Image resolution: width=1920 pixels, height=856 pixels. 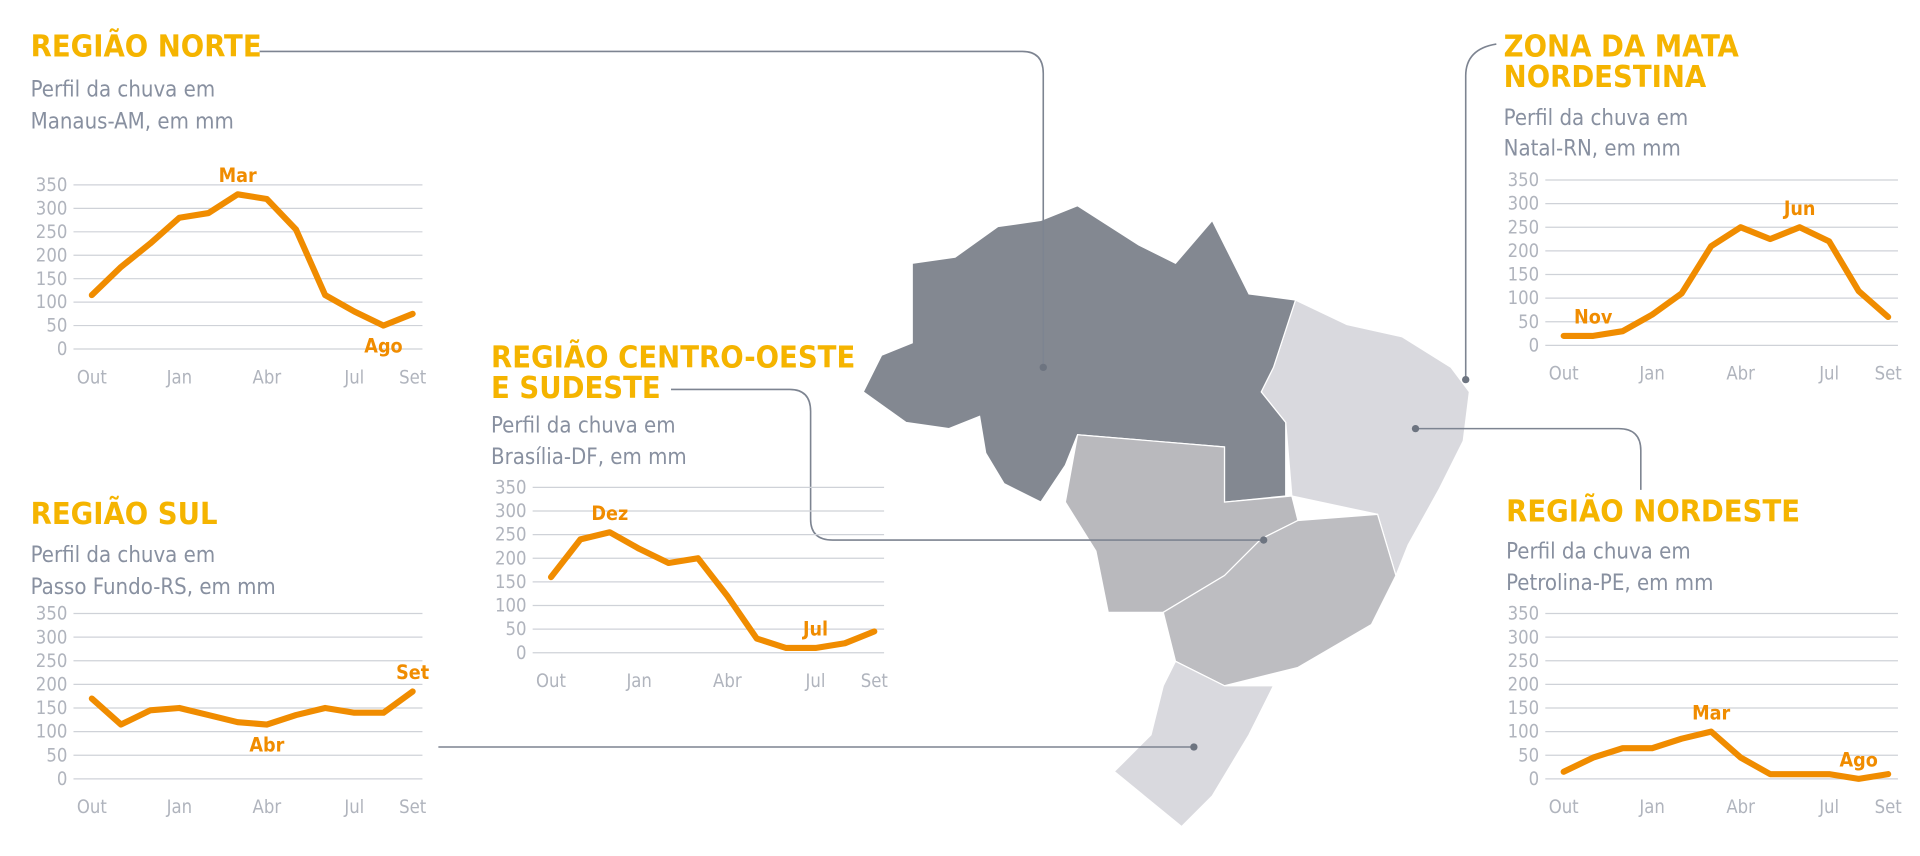 I want to click on chart-title: E SUDESTE, so click(x=576, y=388).